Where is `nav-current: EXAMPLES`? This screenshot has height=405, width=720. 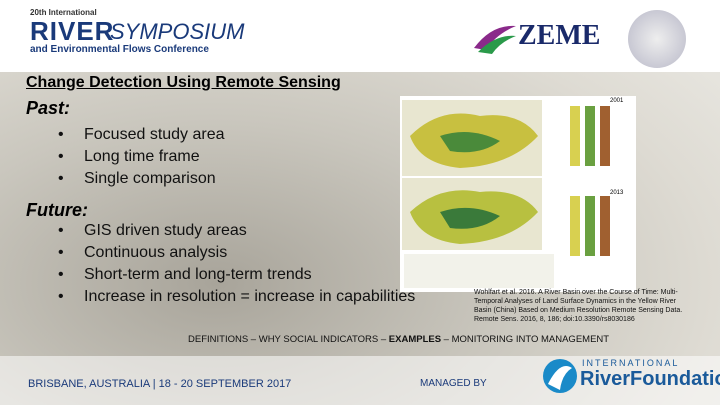
nav-current: EXAMPLES is located at coordinates (415, 339).